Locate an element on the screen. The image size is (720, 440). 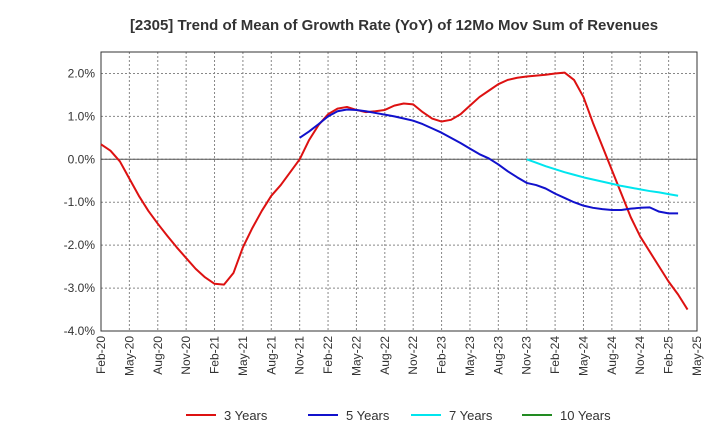
legend-label: 3 Years is located at coordinates (246, 415).